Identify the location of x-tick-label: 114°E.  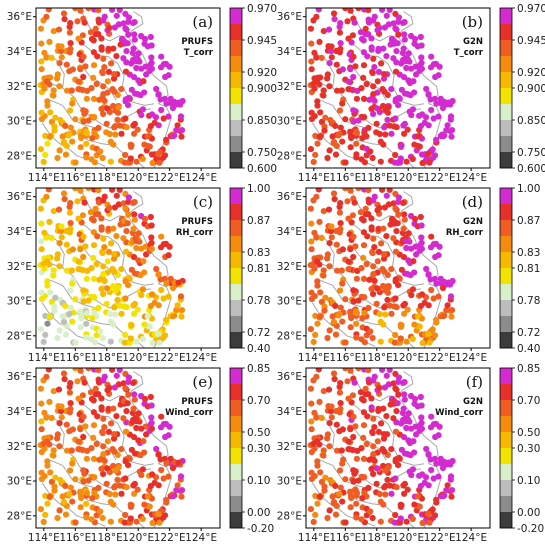
(314, 358).